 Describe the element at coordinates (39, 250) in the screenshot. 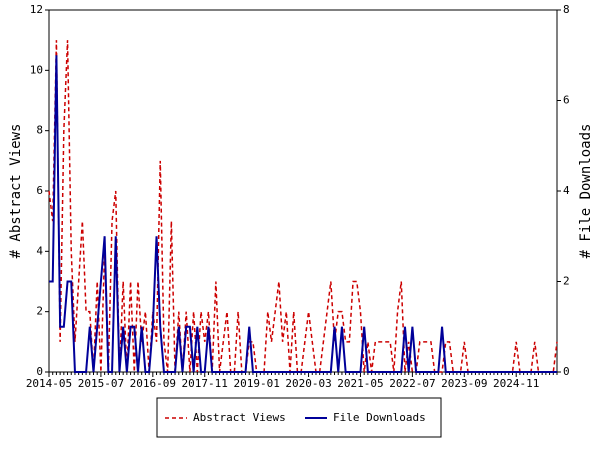

I see `y-tick-label: 4` at that location.